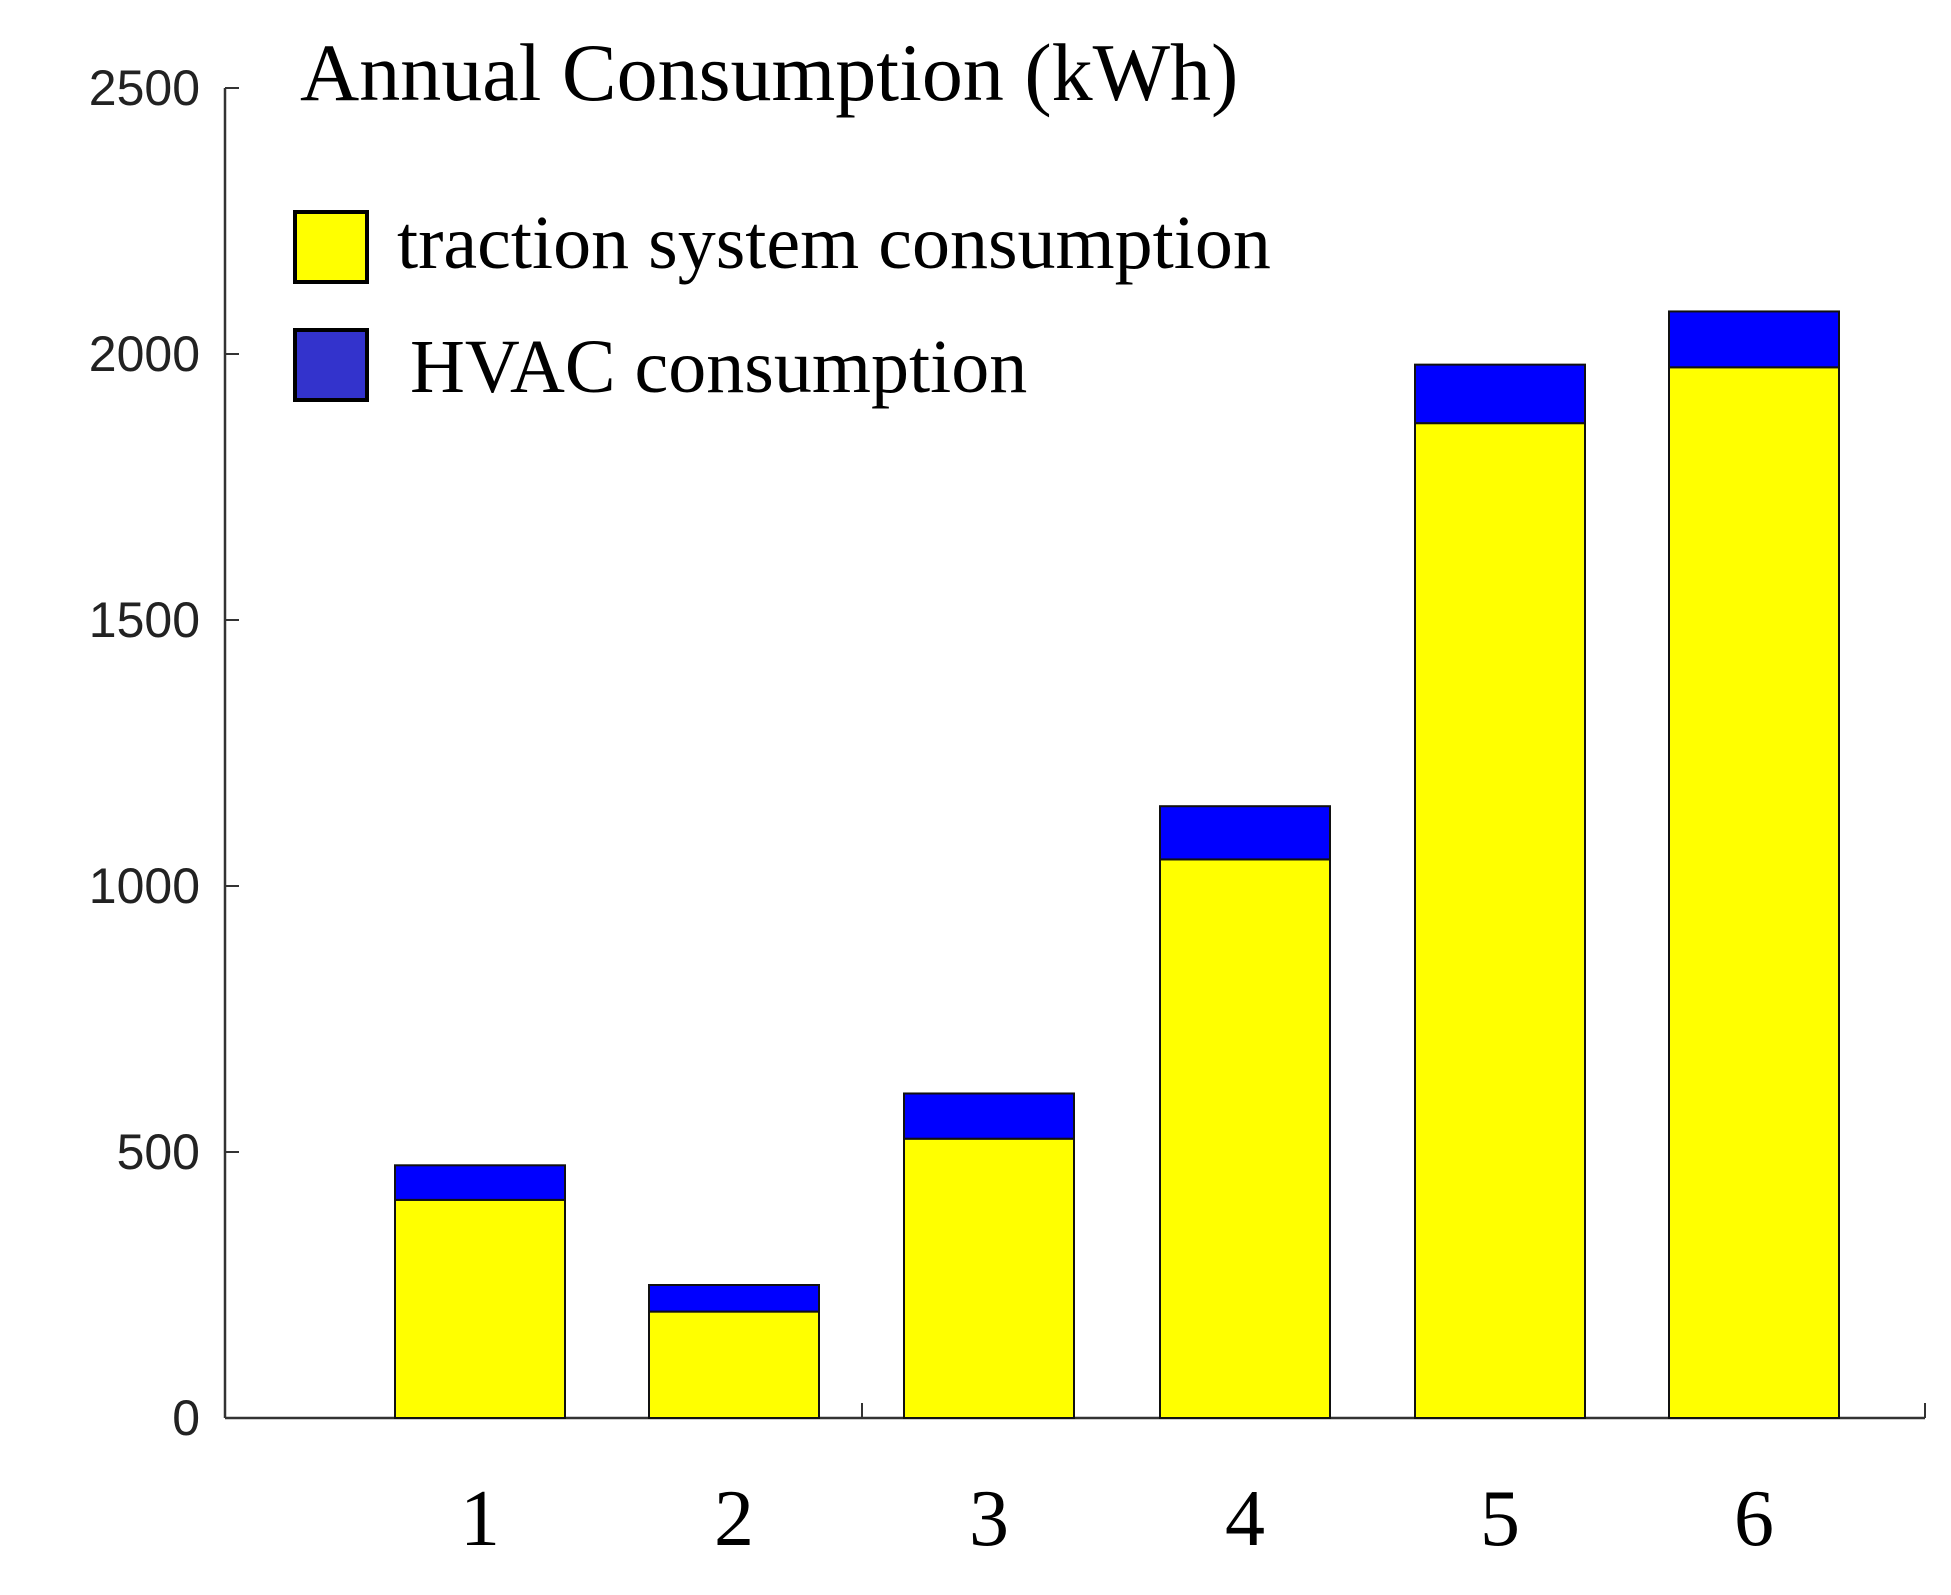 The image size is (1951, 1595). What do you see at coordinates (480, 1519) in the screenshot?
I see `x-tick-label-1: 1` at bounding box center [480, 1519].